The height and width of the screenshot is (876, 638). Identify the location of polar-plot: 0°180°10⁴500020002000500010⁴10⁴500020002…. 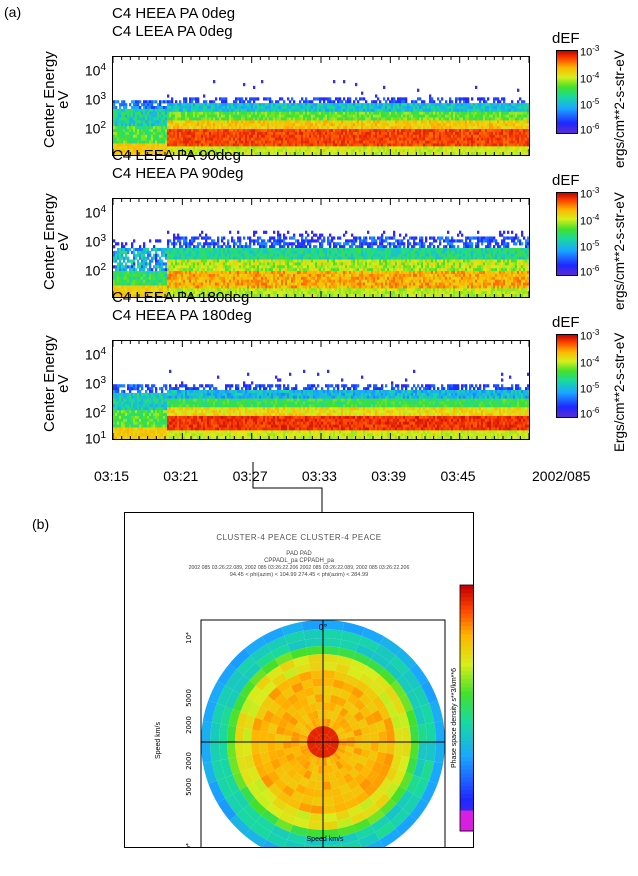
(329, 715).